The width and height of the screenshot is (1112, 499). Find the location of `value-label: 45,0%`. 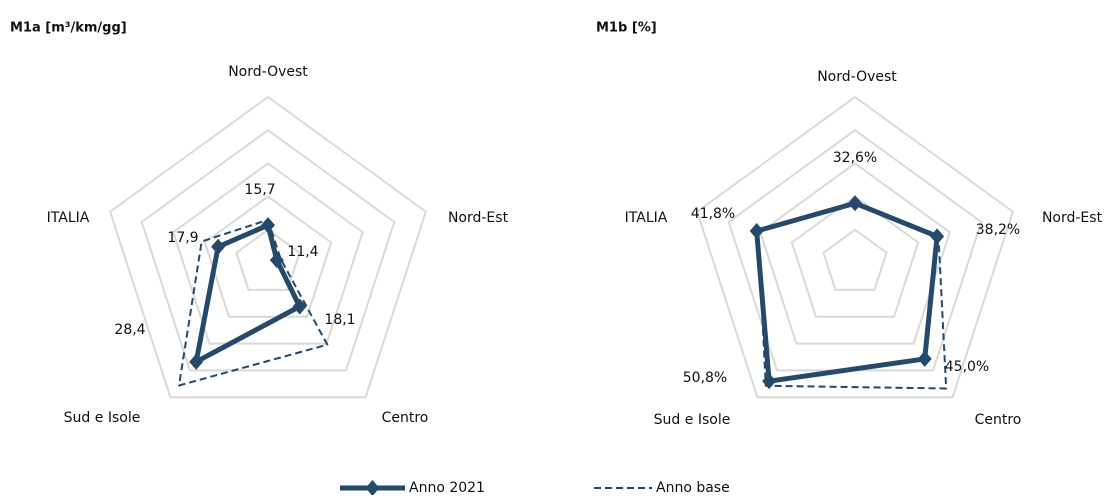

value-label: 45,0% is located at coordinates (967, 367).